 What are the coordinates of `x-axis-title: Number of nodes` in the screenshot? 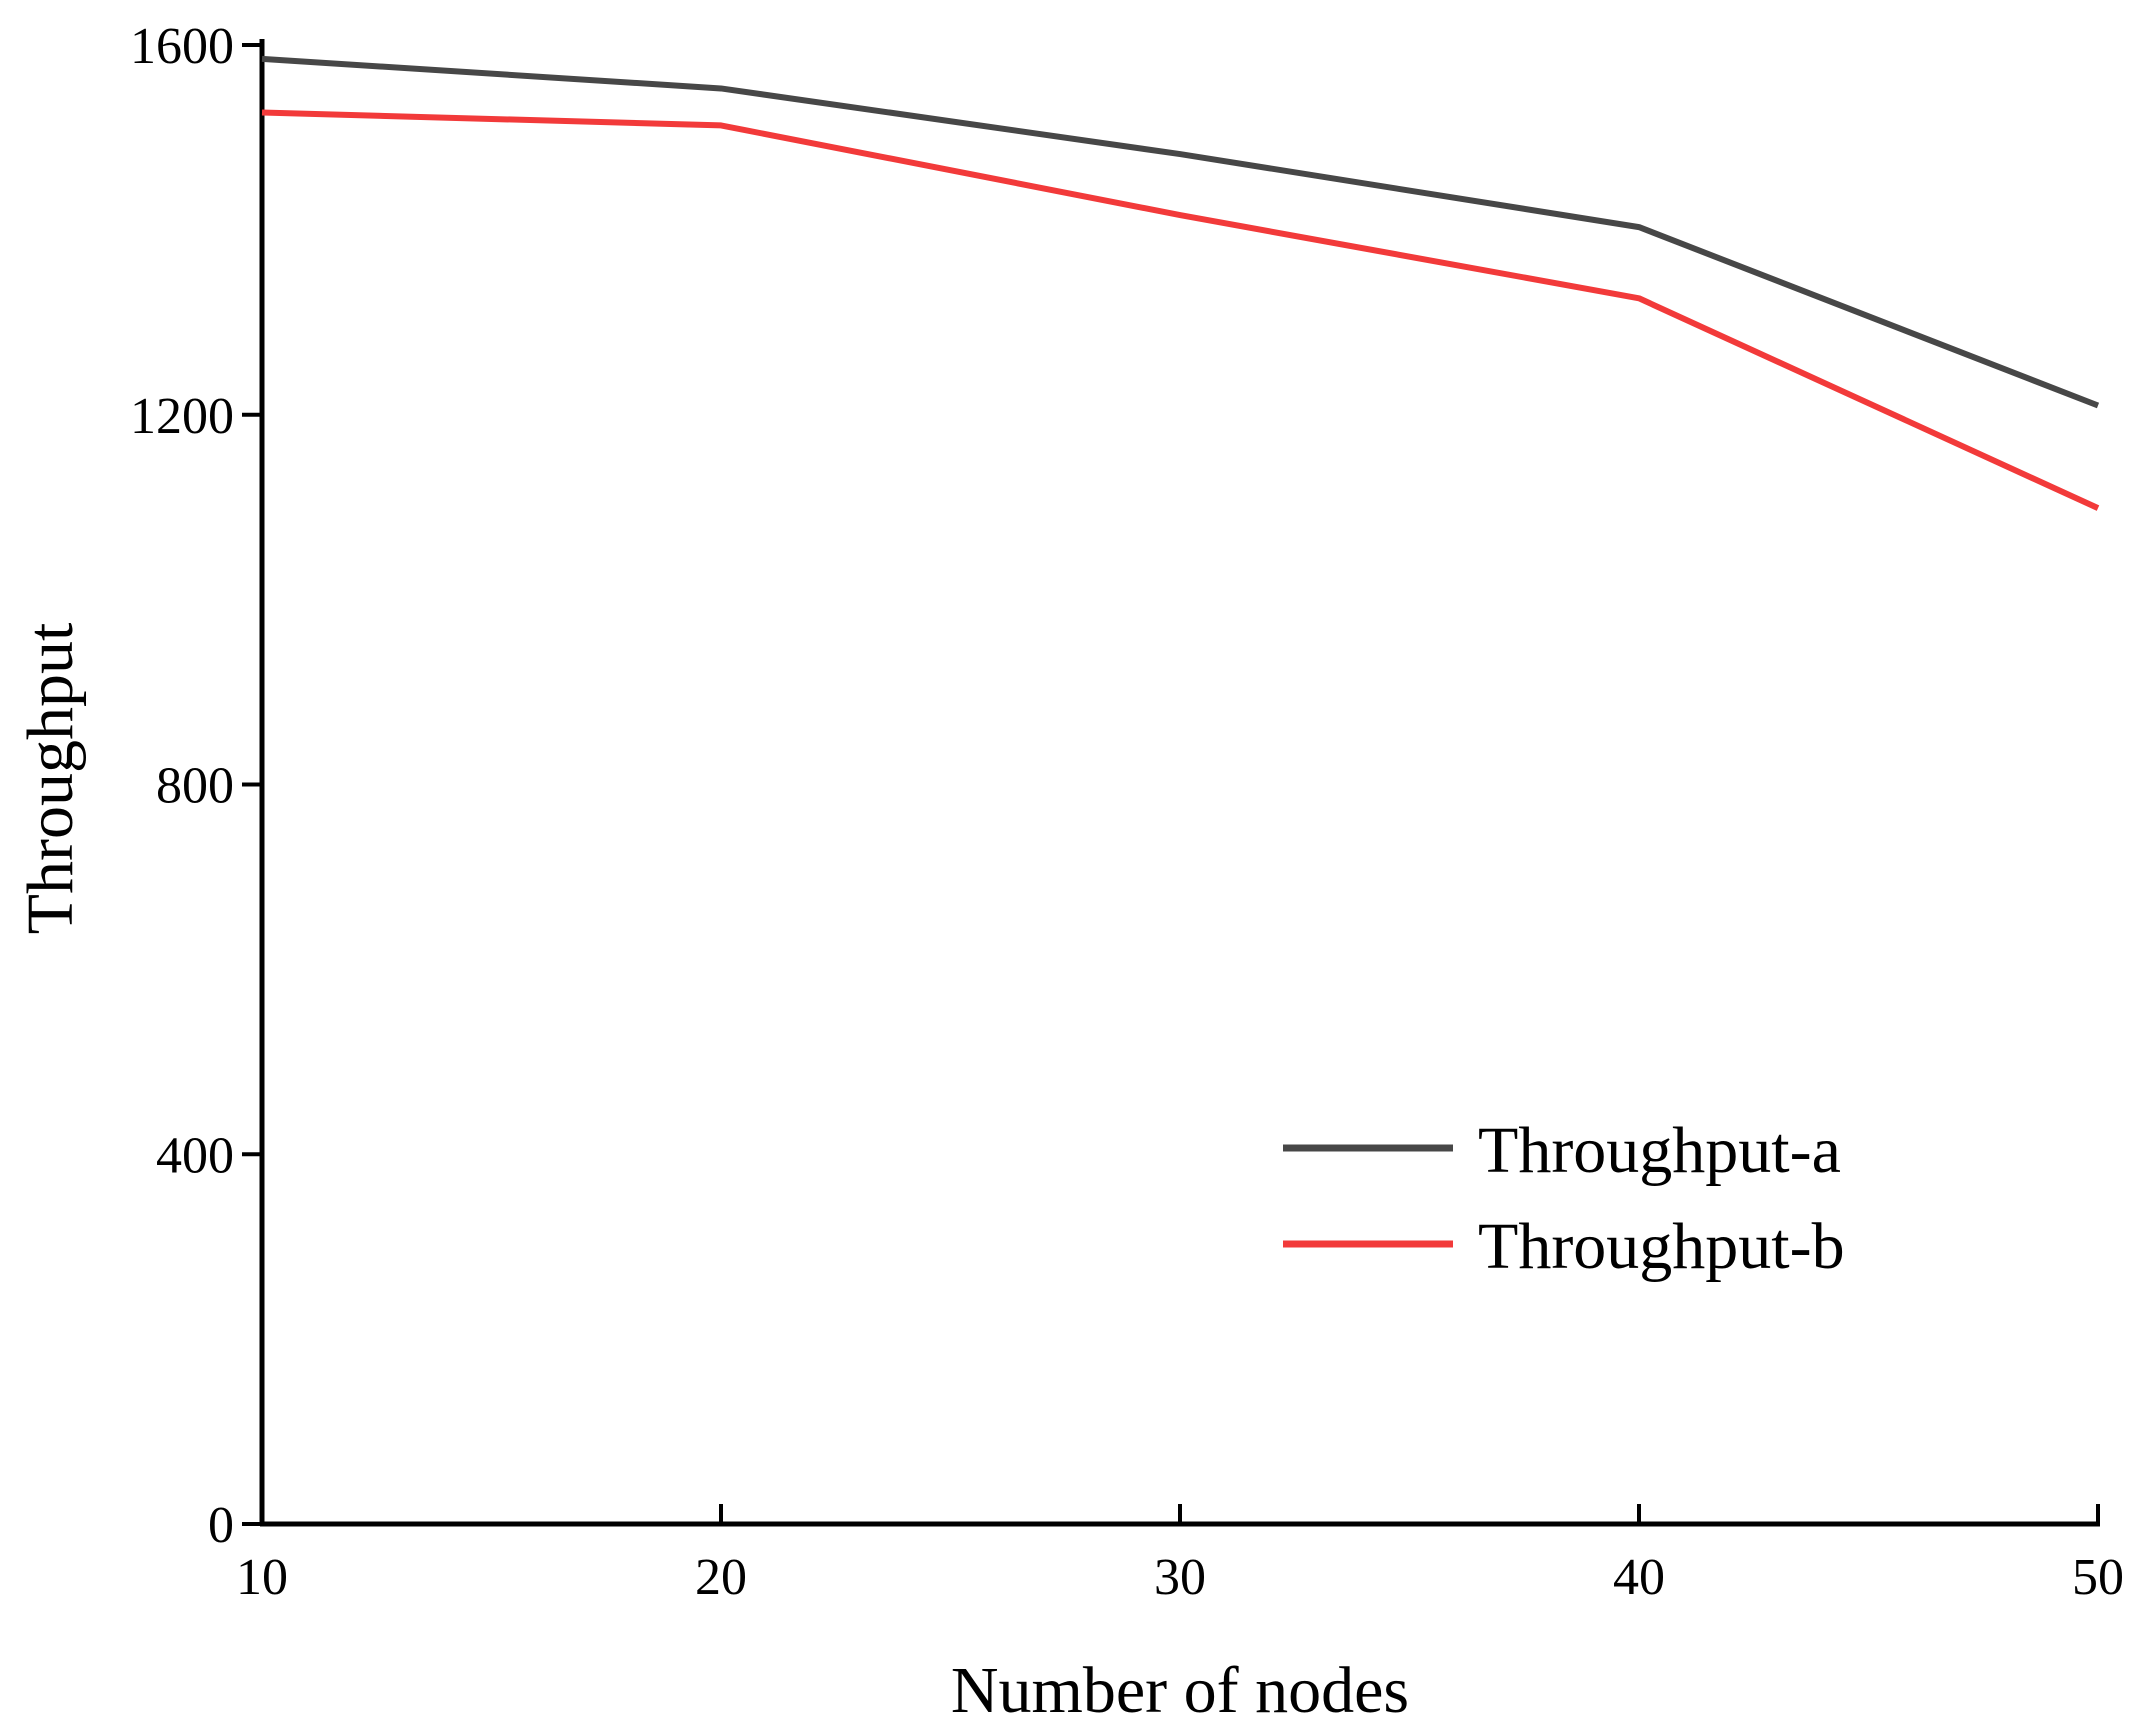 It's located at (1180, 1690).